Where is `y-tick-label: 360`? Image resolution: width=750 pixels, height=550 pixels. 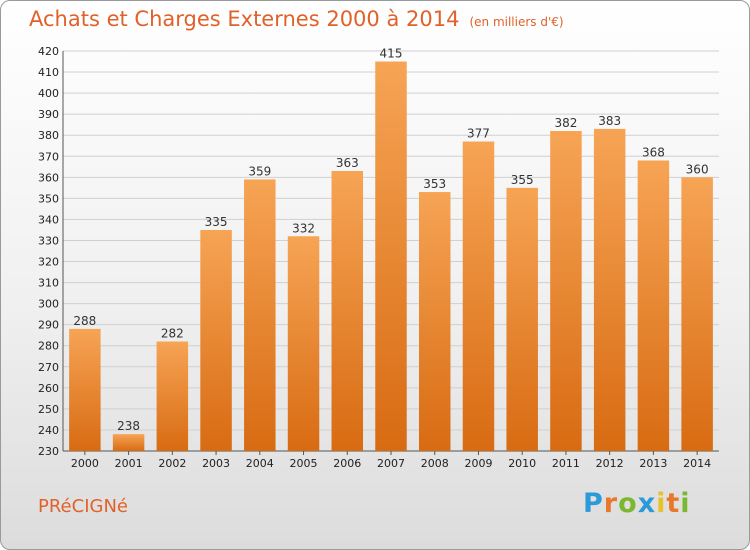
y-tick-label: 360 is located at coordinates (48, 177).